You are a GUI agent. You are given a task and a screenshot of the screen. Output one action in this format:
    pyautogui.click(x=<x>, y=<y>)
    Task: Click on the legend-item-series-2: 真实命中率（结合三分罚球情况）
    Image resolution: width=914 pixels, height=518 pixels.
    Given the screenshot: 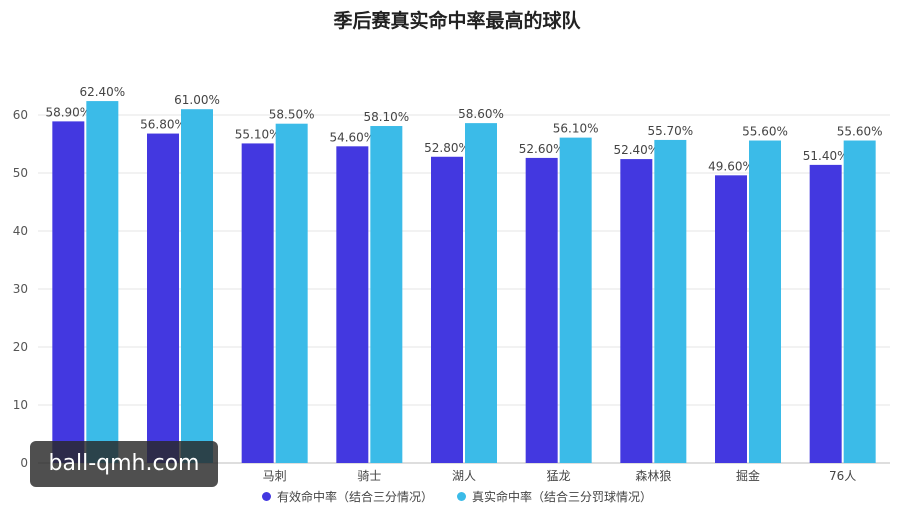 What is the action you would take?
    pyautogui.click(x=554, y=496)
    